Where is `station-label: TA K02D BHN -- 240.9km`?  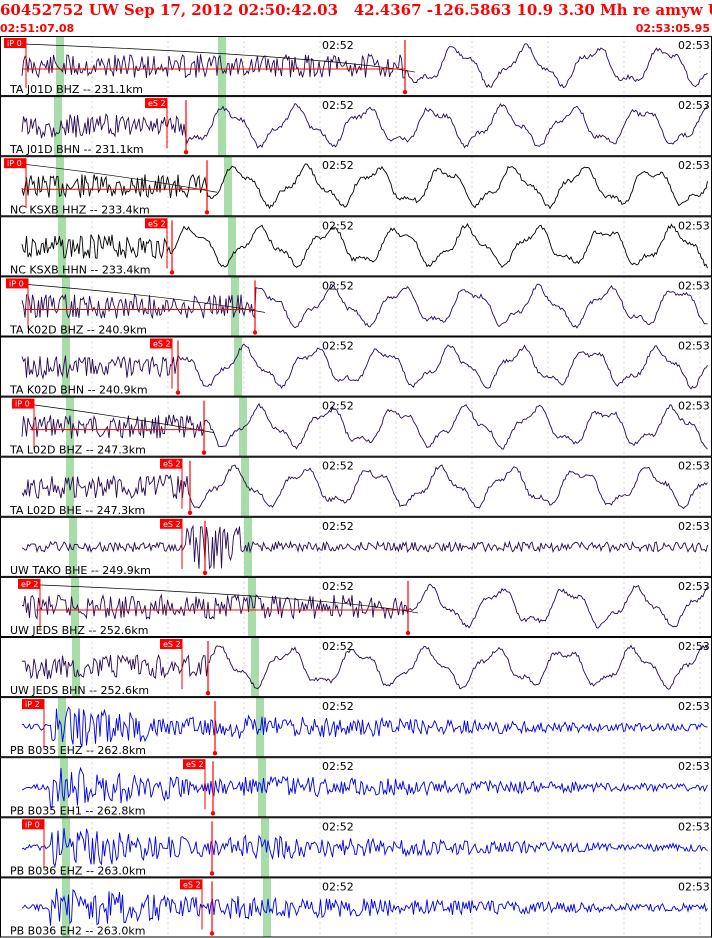
station-label: TA K02D BHN -- 240.9km is located at coordinates (78, 390).